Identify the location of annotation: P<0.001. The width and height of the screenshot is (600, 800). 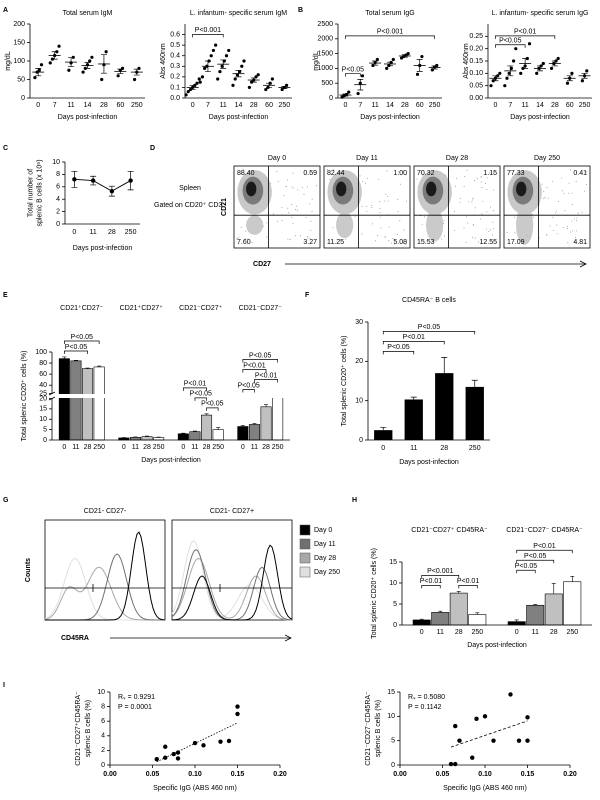
(208, 30).